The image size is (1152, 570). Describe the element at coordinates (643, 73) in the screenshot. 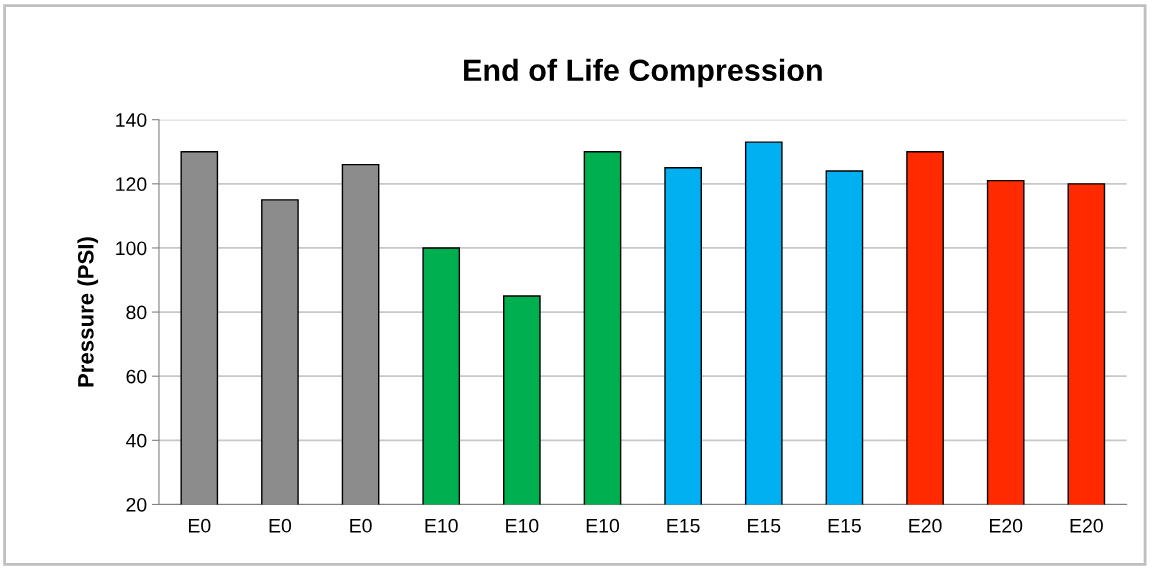

I see `chart-title: End of Life Compression` at that location.